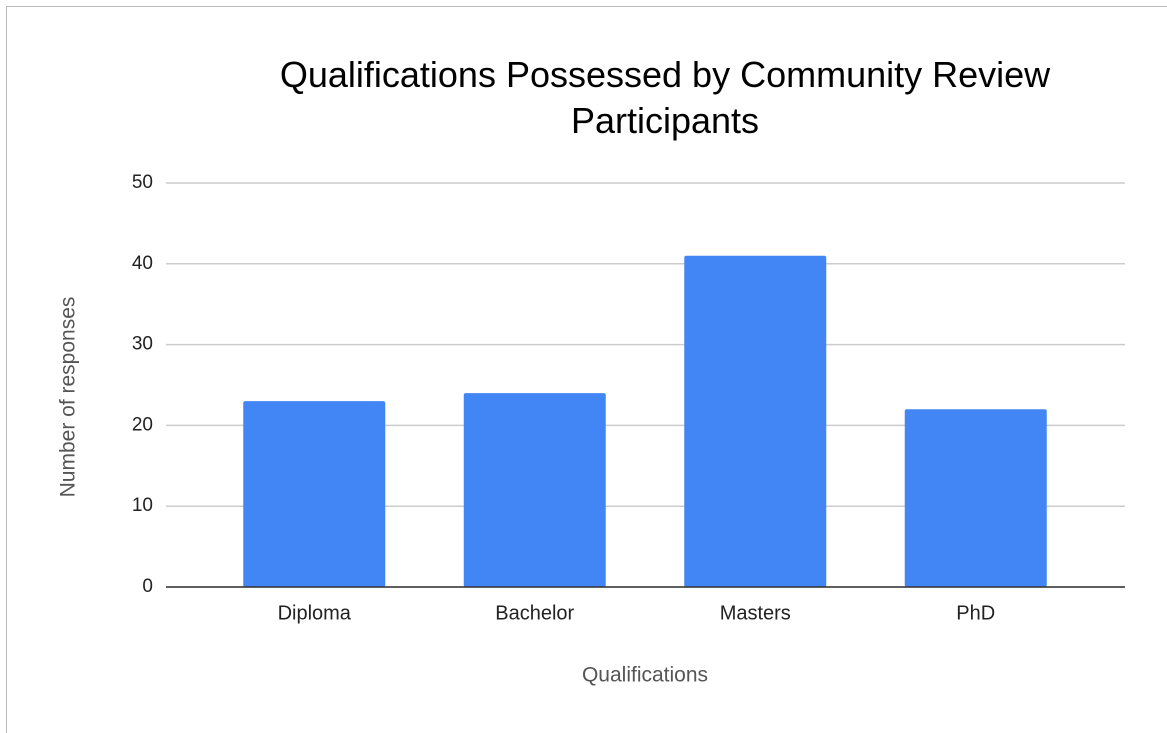 This screenshot has width=1167, height=733. What do you see at coordinates (755, 613) in the screenshot?
I see `x-tick-label: Masters` at bounding box center [755, 613].